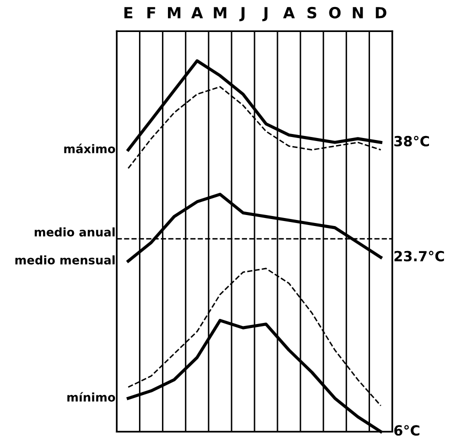 This screenshot has height=445, width=467. What do you see at coordinates (65, 259) in the screenshot?
I see `series-label: medio mensual` at bounding box center [65, 259].